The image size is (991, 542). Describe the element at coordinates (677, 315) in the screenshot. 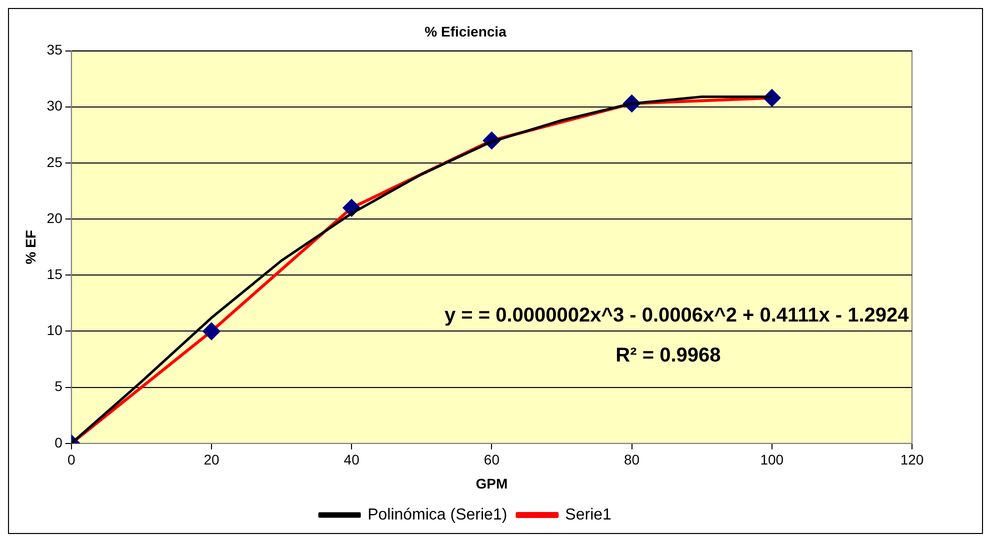

I see `annotation: y = = 0.0000002x^3 - 0.0006x^2 + 0.4111x - 1.2924` at that location.